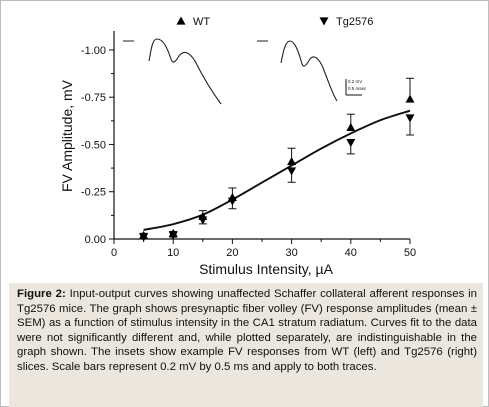 Image resolution: width=489 pixels, height=407 pixels. Describe the element at coordinates (114, 253) in the screenshot. I see `x-tick-label: 0` at that location.